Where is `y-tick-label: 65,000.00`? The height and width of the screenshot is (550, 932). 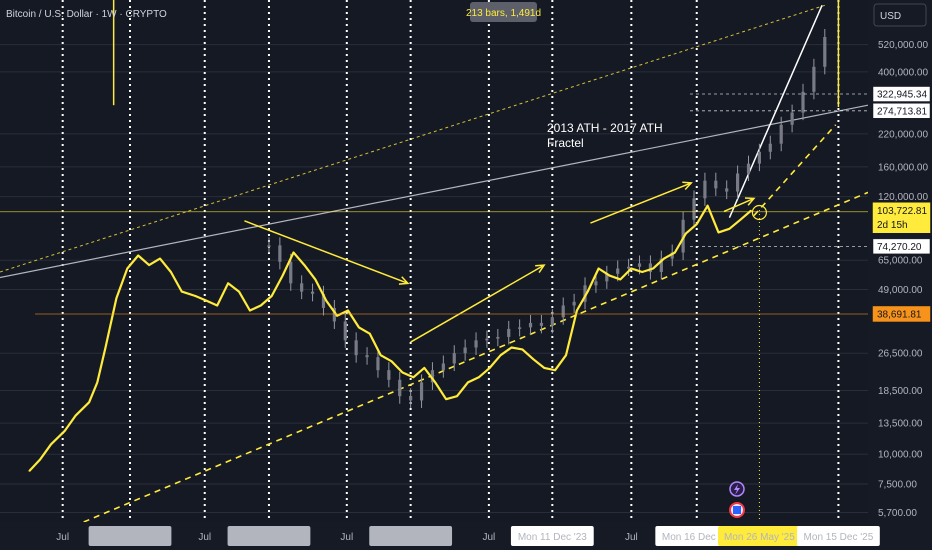
y-tick-label: 65,000.00 is located at coordinates (900, 261).